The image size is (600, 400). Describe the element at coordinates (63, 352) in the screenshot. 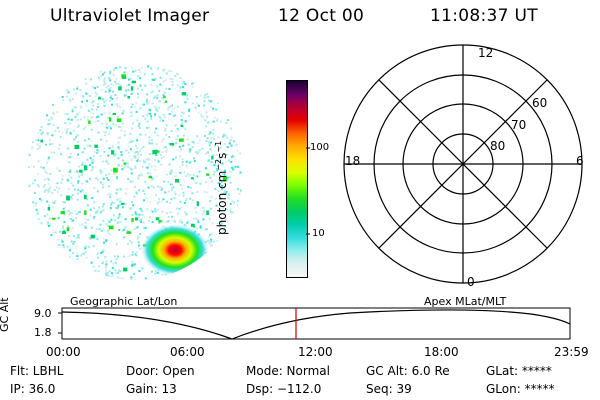

I see `x-tick-0000: 00:00` at that location.